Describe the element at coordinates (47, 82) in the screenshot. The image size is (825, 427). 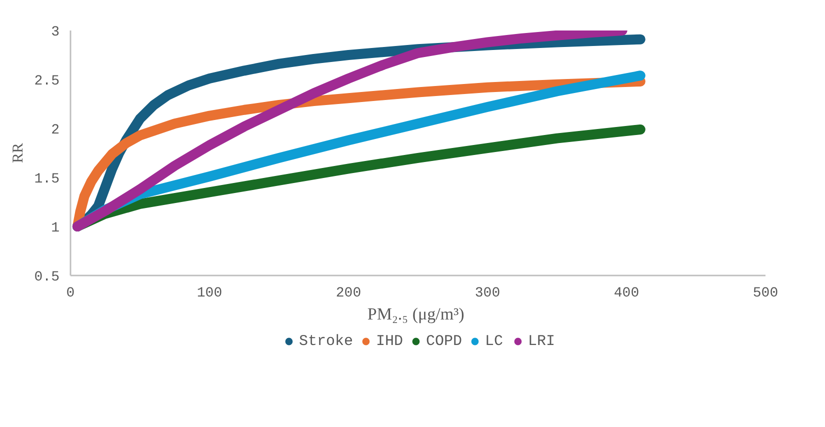
I see `y-tick-label: 2.5` at that location.